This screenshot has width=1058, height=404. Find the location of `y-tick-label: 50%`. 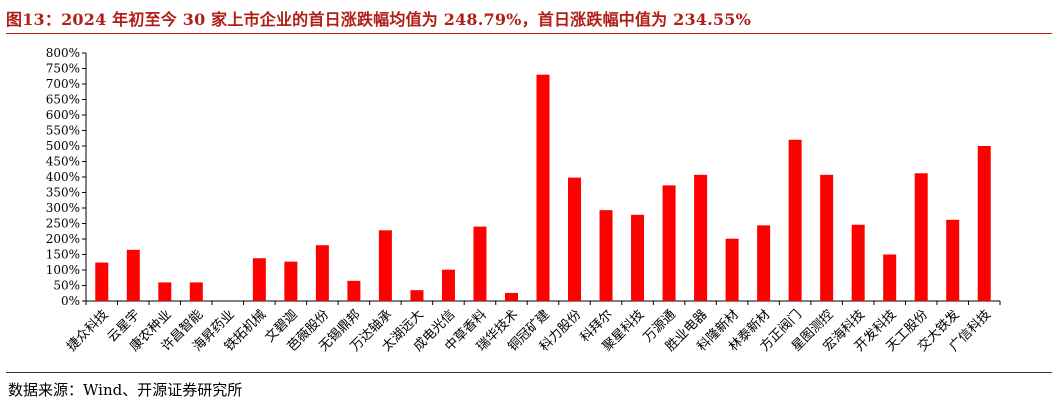

y-tick-label: 50% is located at coordinates (66, 286).